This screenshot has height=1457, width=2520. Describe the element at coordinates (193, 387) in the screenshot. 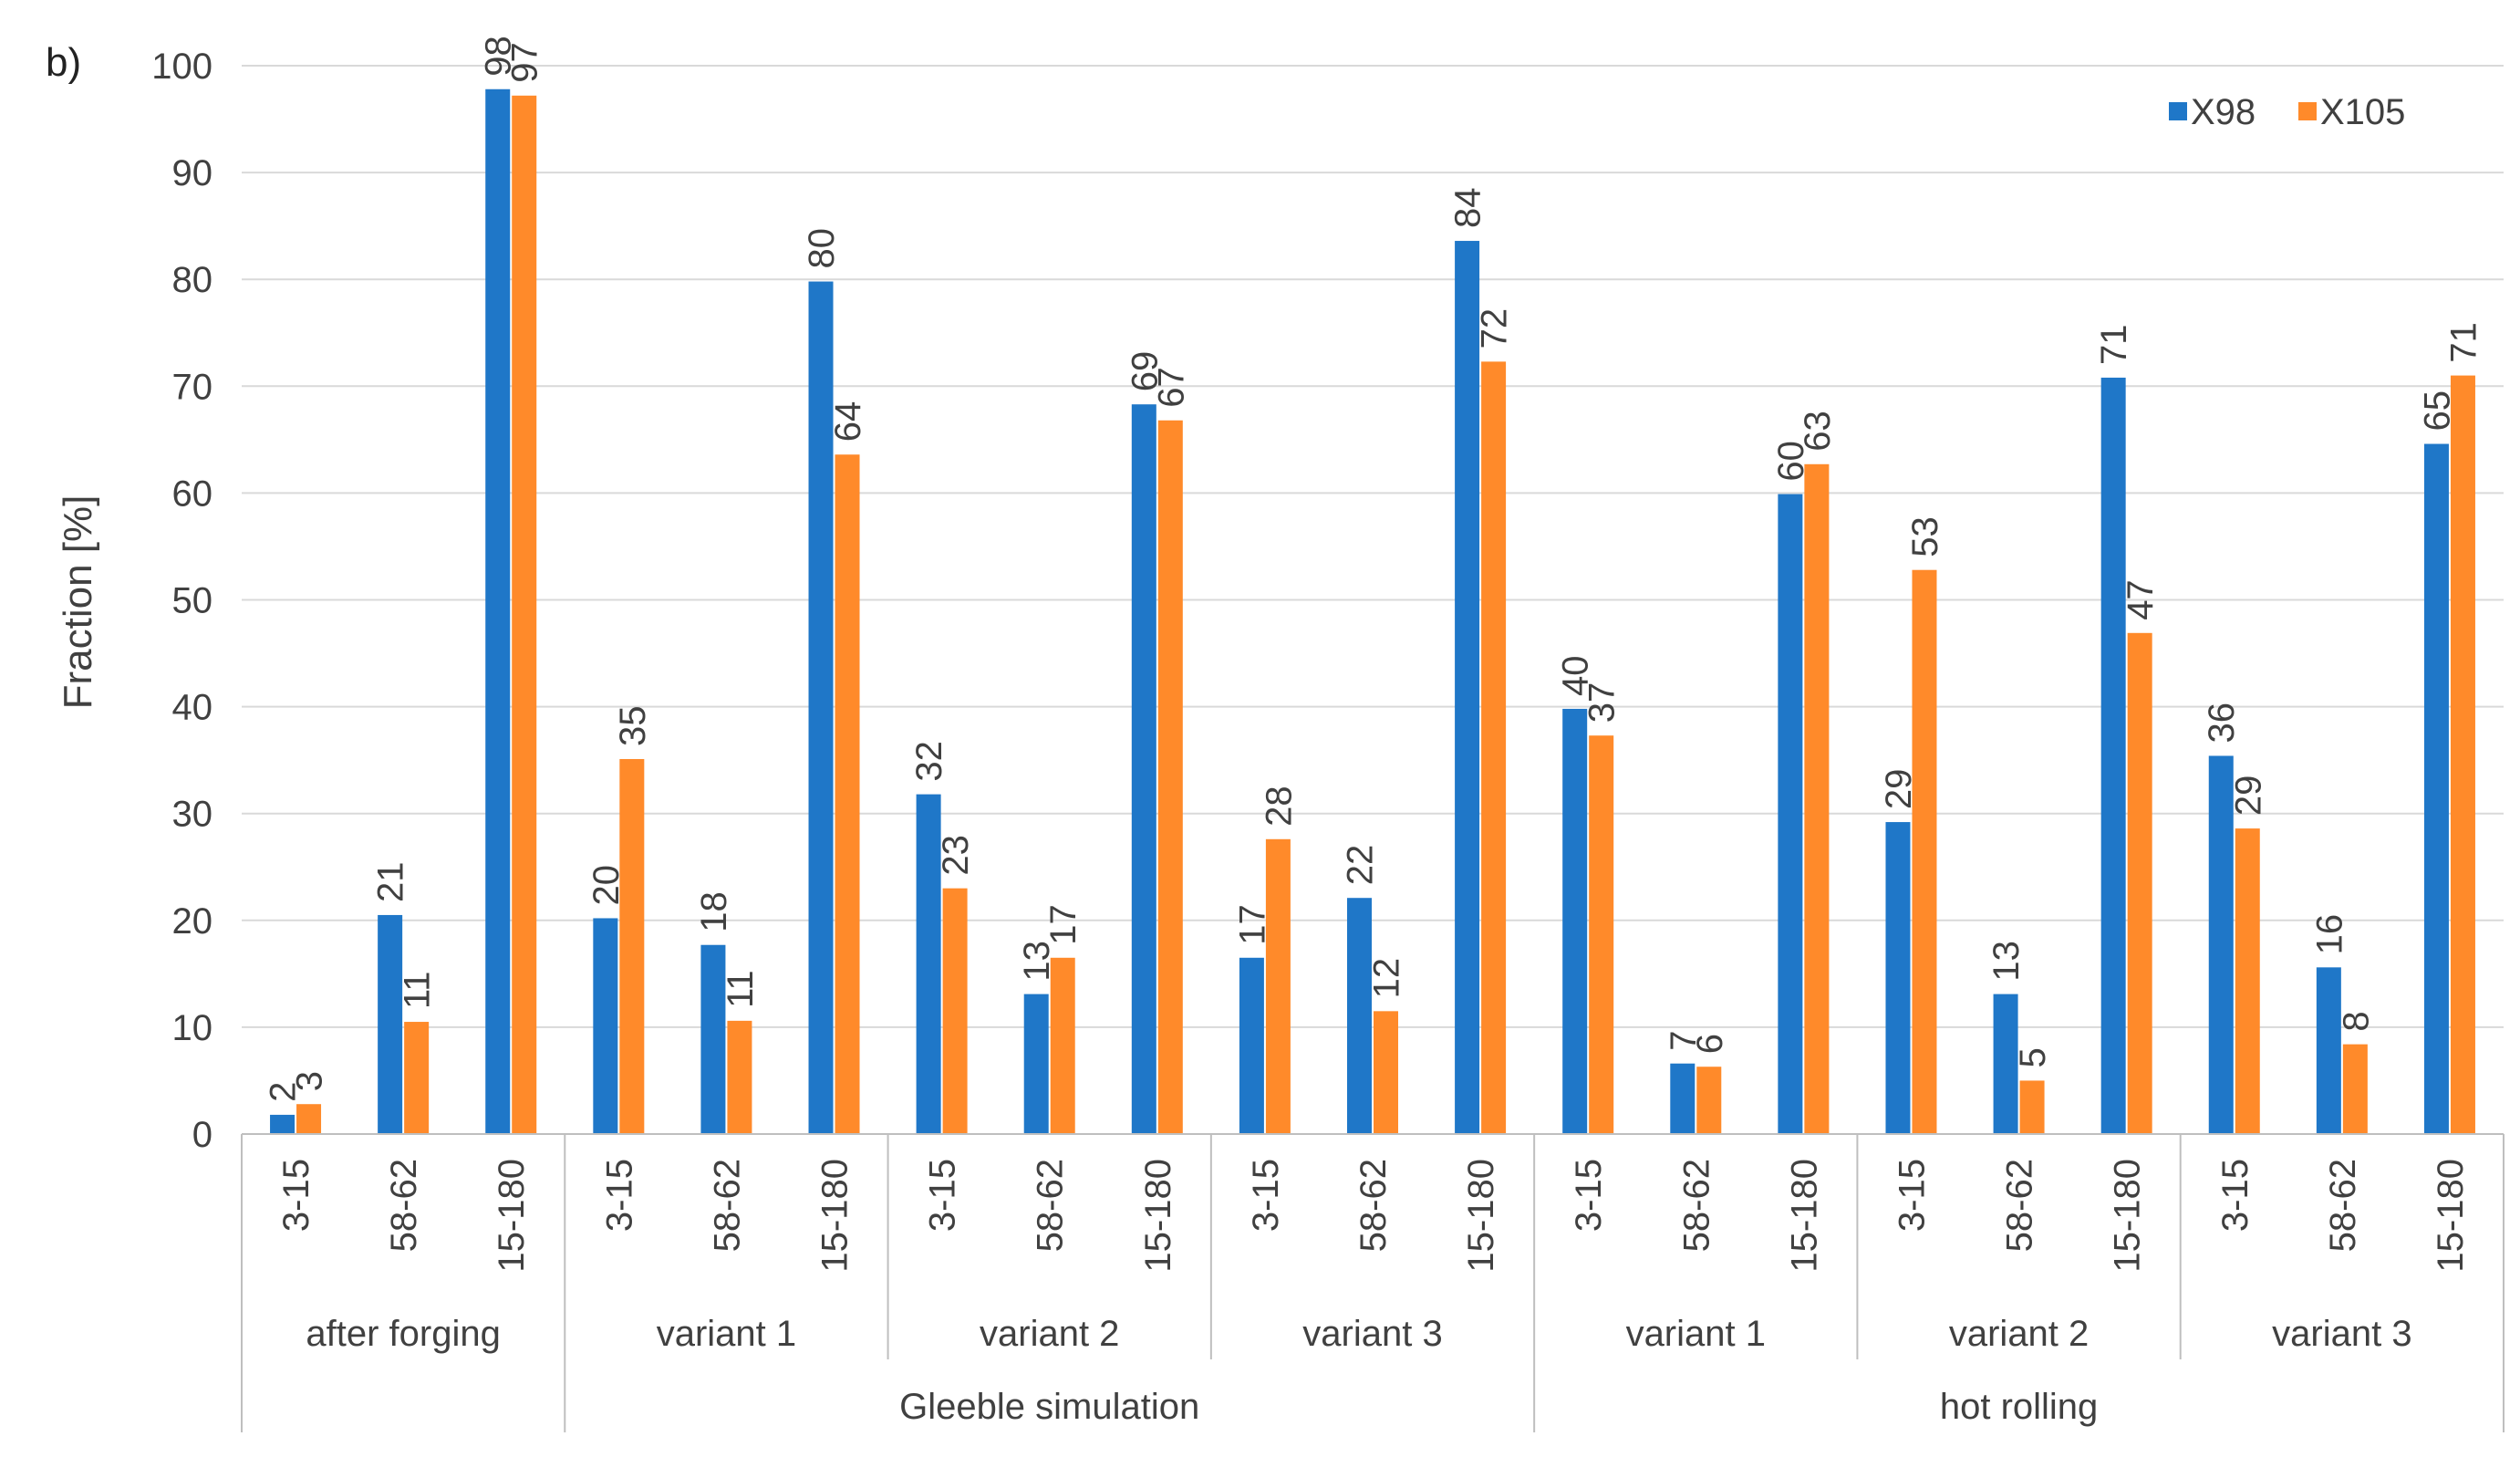

I see `y-tick-label: 70` at that location.